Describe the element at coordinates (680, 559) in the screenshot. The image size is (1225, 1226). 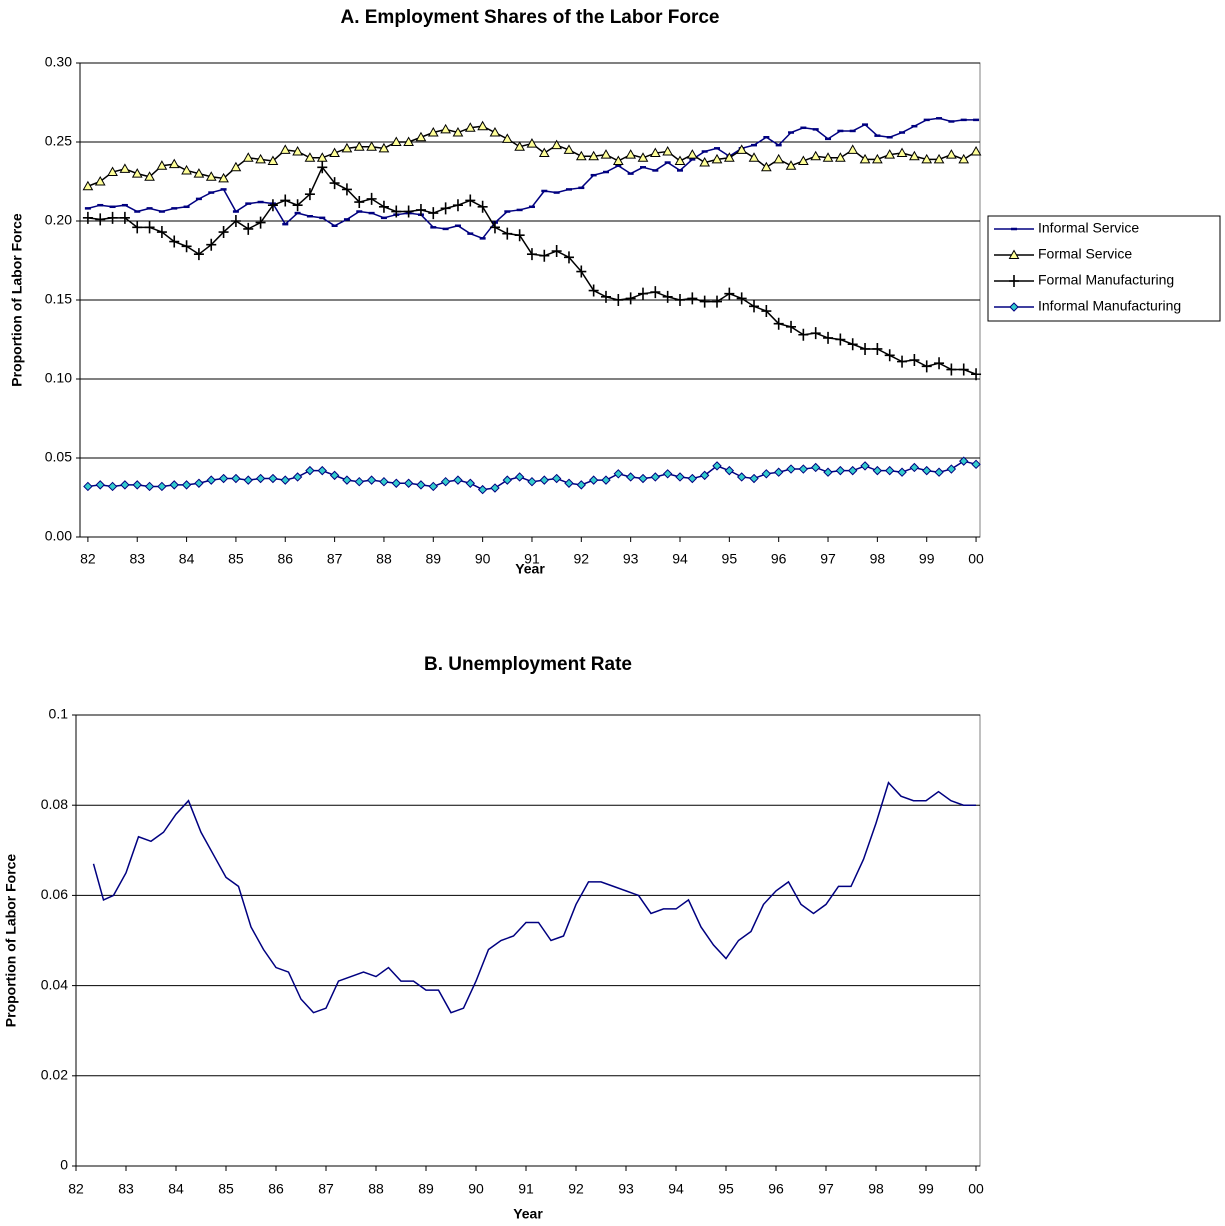
I see `x-tick-label: 94` at that location.